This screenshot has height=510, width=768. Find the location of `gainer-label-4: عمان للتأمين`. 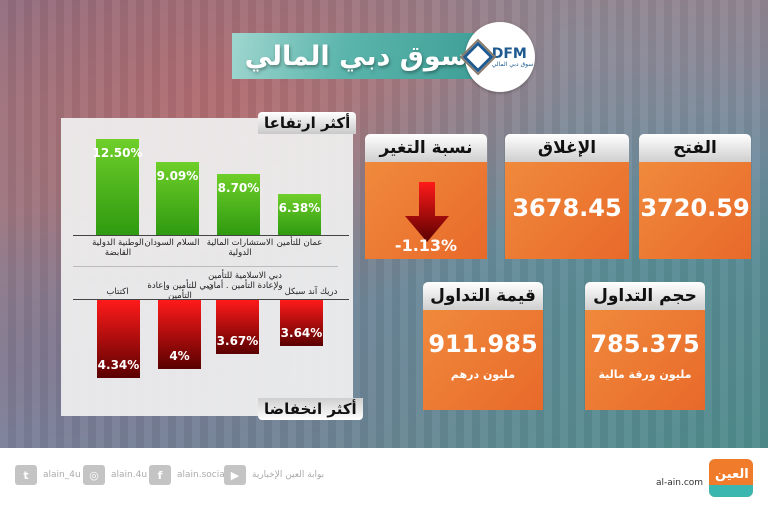

gainer-label-4: عمان للتأمين is located at coordinates (299, 243).